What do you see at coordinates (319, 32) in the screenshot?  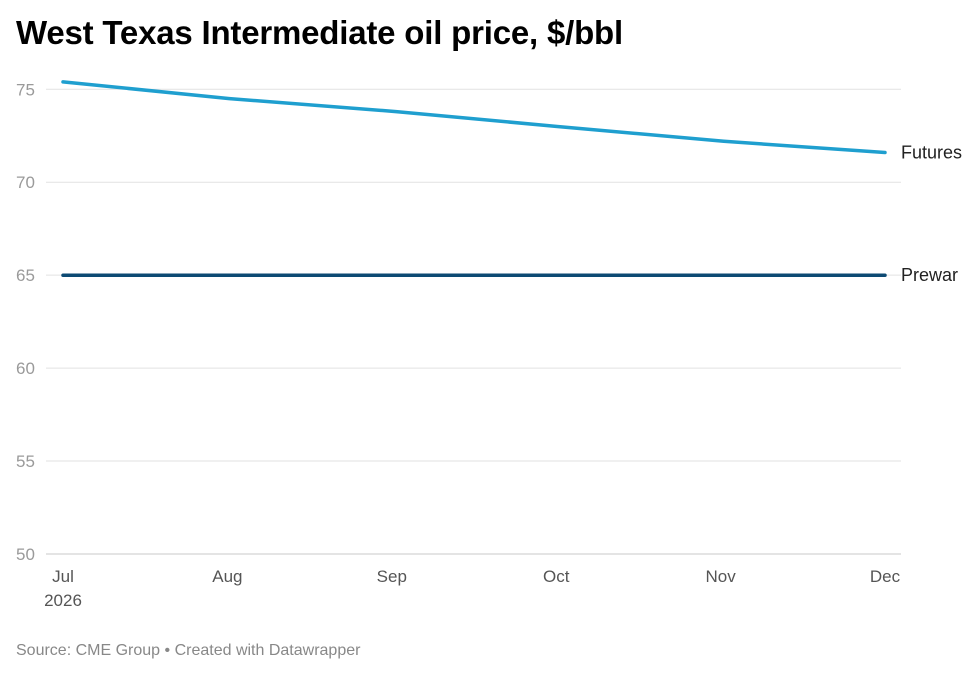 I see `chart-title: West Texas Intermediate oil price, $/bbl` at bounding box center [319, 32].